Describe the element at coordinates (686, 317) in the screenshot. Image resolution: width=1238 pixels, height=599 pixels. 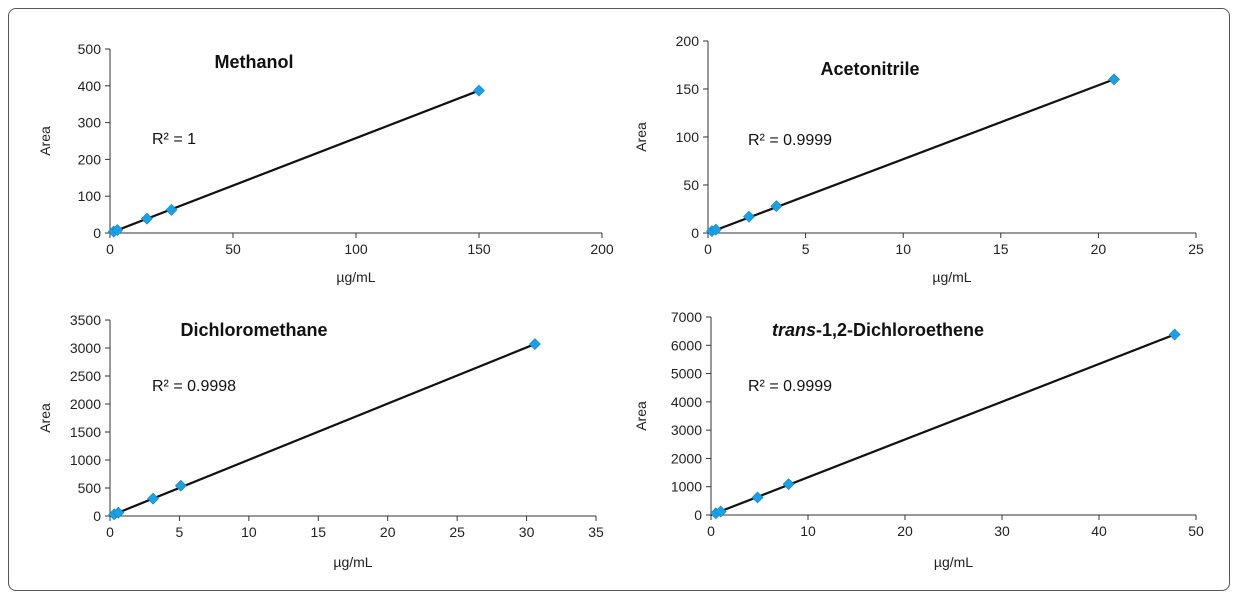
I see `y-tick-label: 7000` at that location.